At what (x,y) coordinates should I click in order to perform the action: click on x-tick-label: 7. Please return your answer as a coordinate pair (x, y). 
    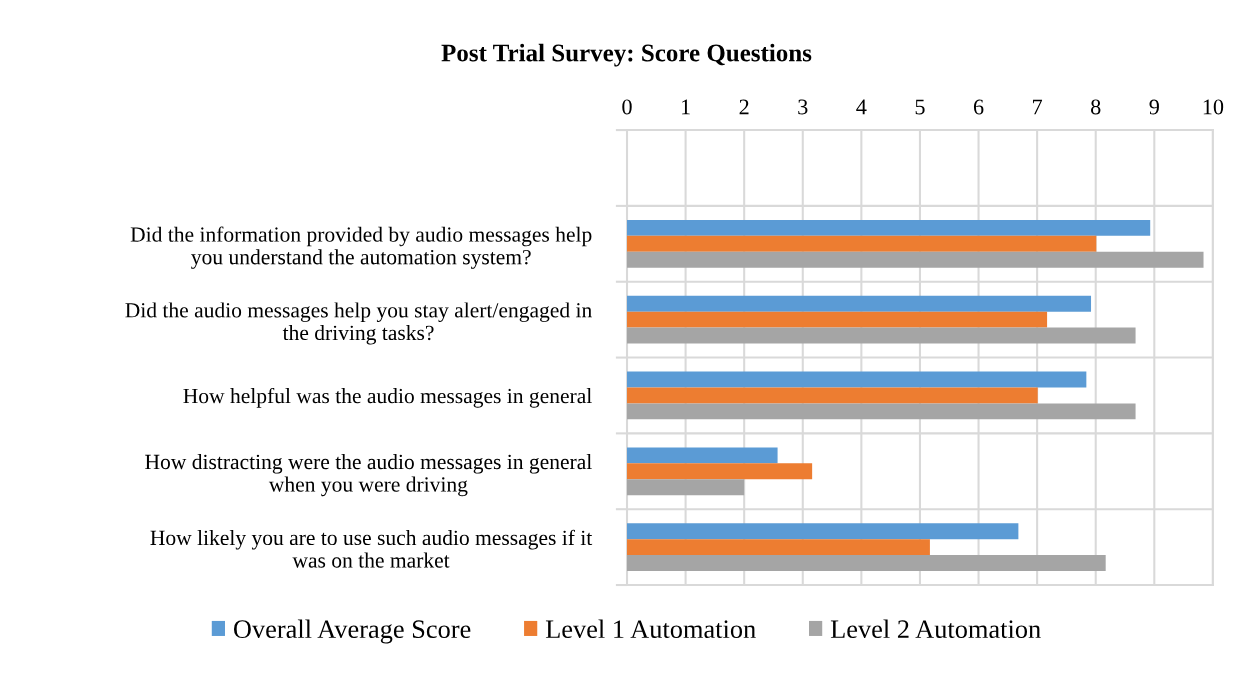
    Looking at the image, I should click on (1038, 107).